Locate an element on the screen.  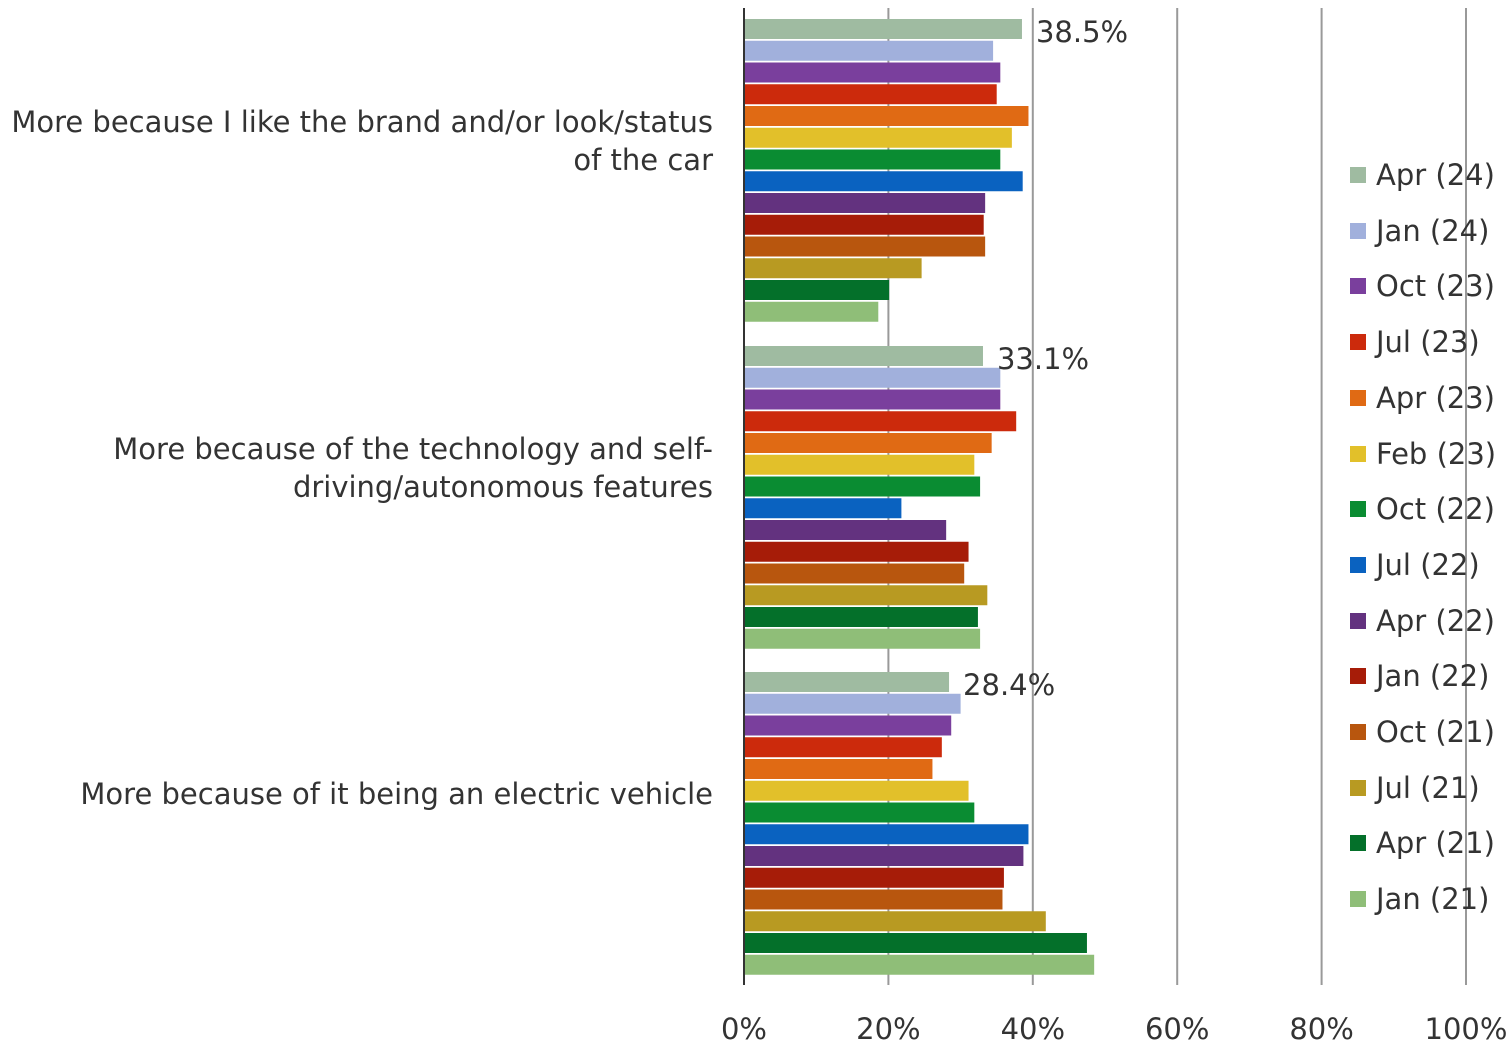
legend-item: Jan (22) is located at coordinates (1419, 676).